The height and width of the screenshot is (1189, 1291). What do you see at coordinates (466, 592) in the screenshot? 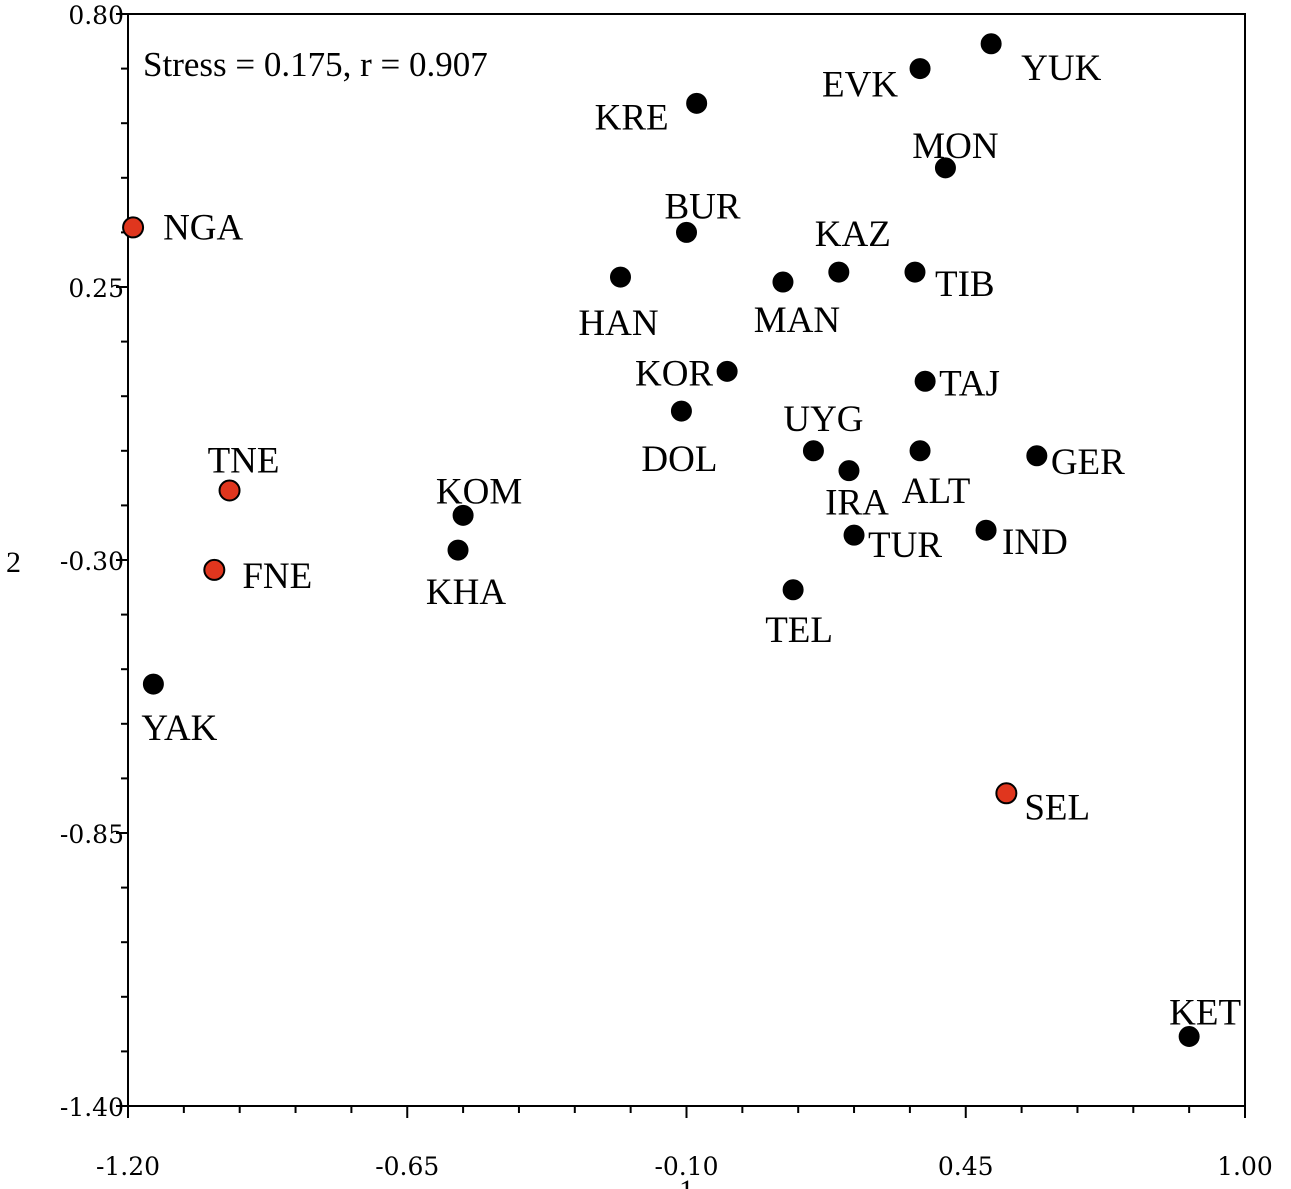
I see `label-kha: KHA` at bounding box center [466, 592].